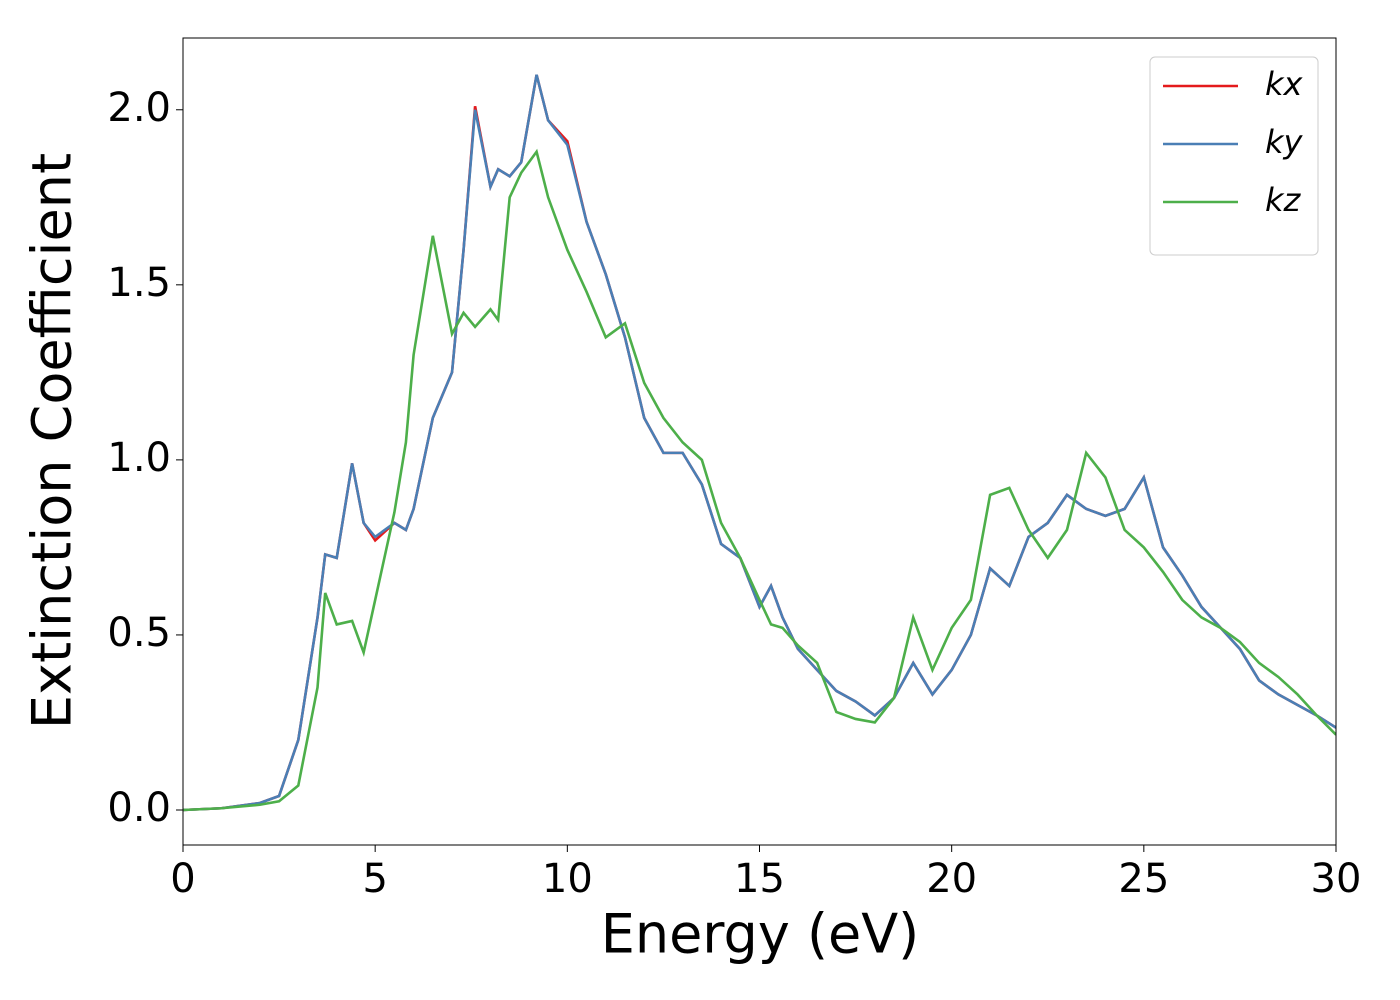  What do you see at coordinates (1234, 156) in the screenshot?
I see `legend-box` at bounding box center [1234, 156].